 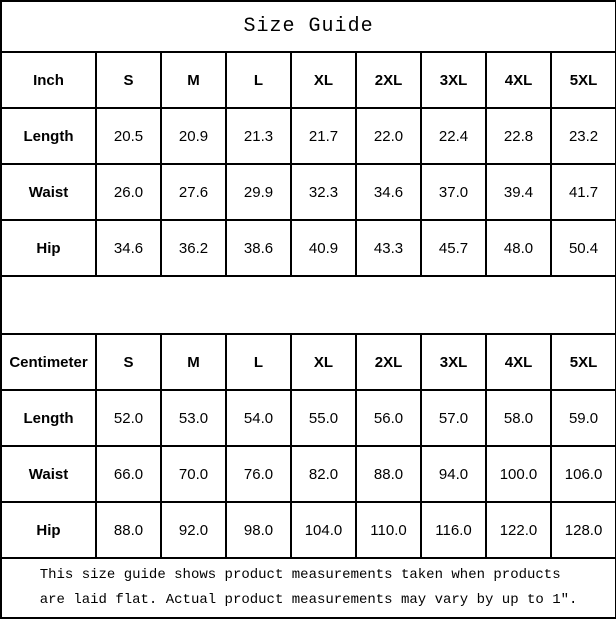 I want to click on cm-size-col-xl: XL, so click(x=323, y=362).